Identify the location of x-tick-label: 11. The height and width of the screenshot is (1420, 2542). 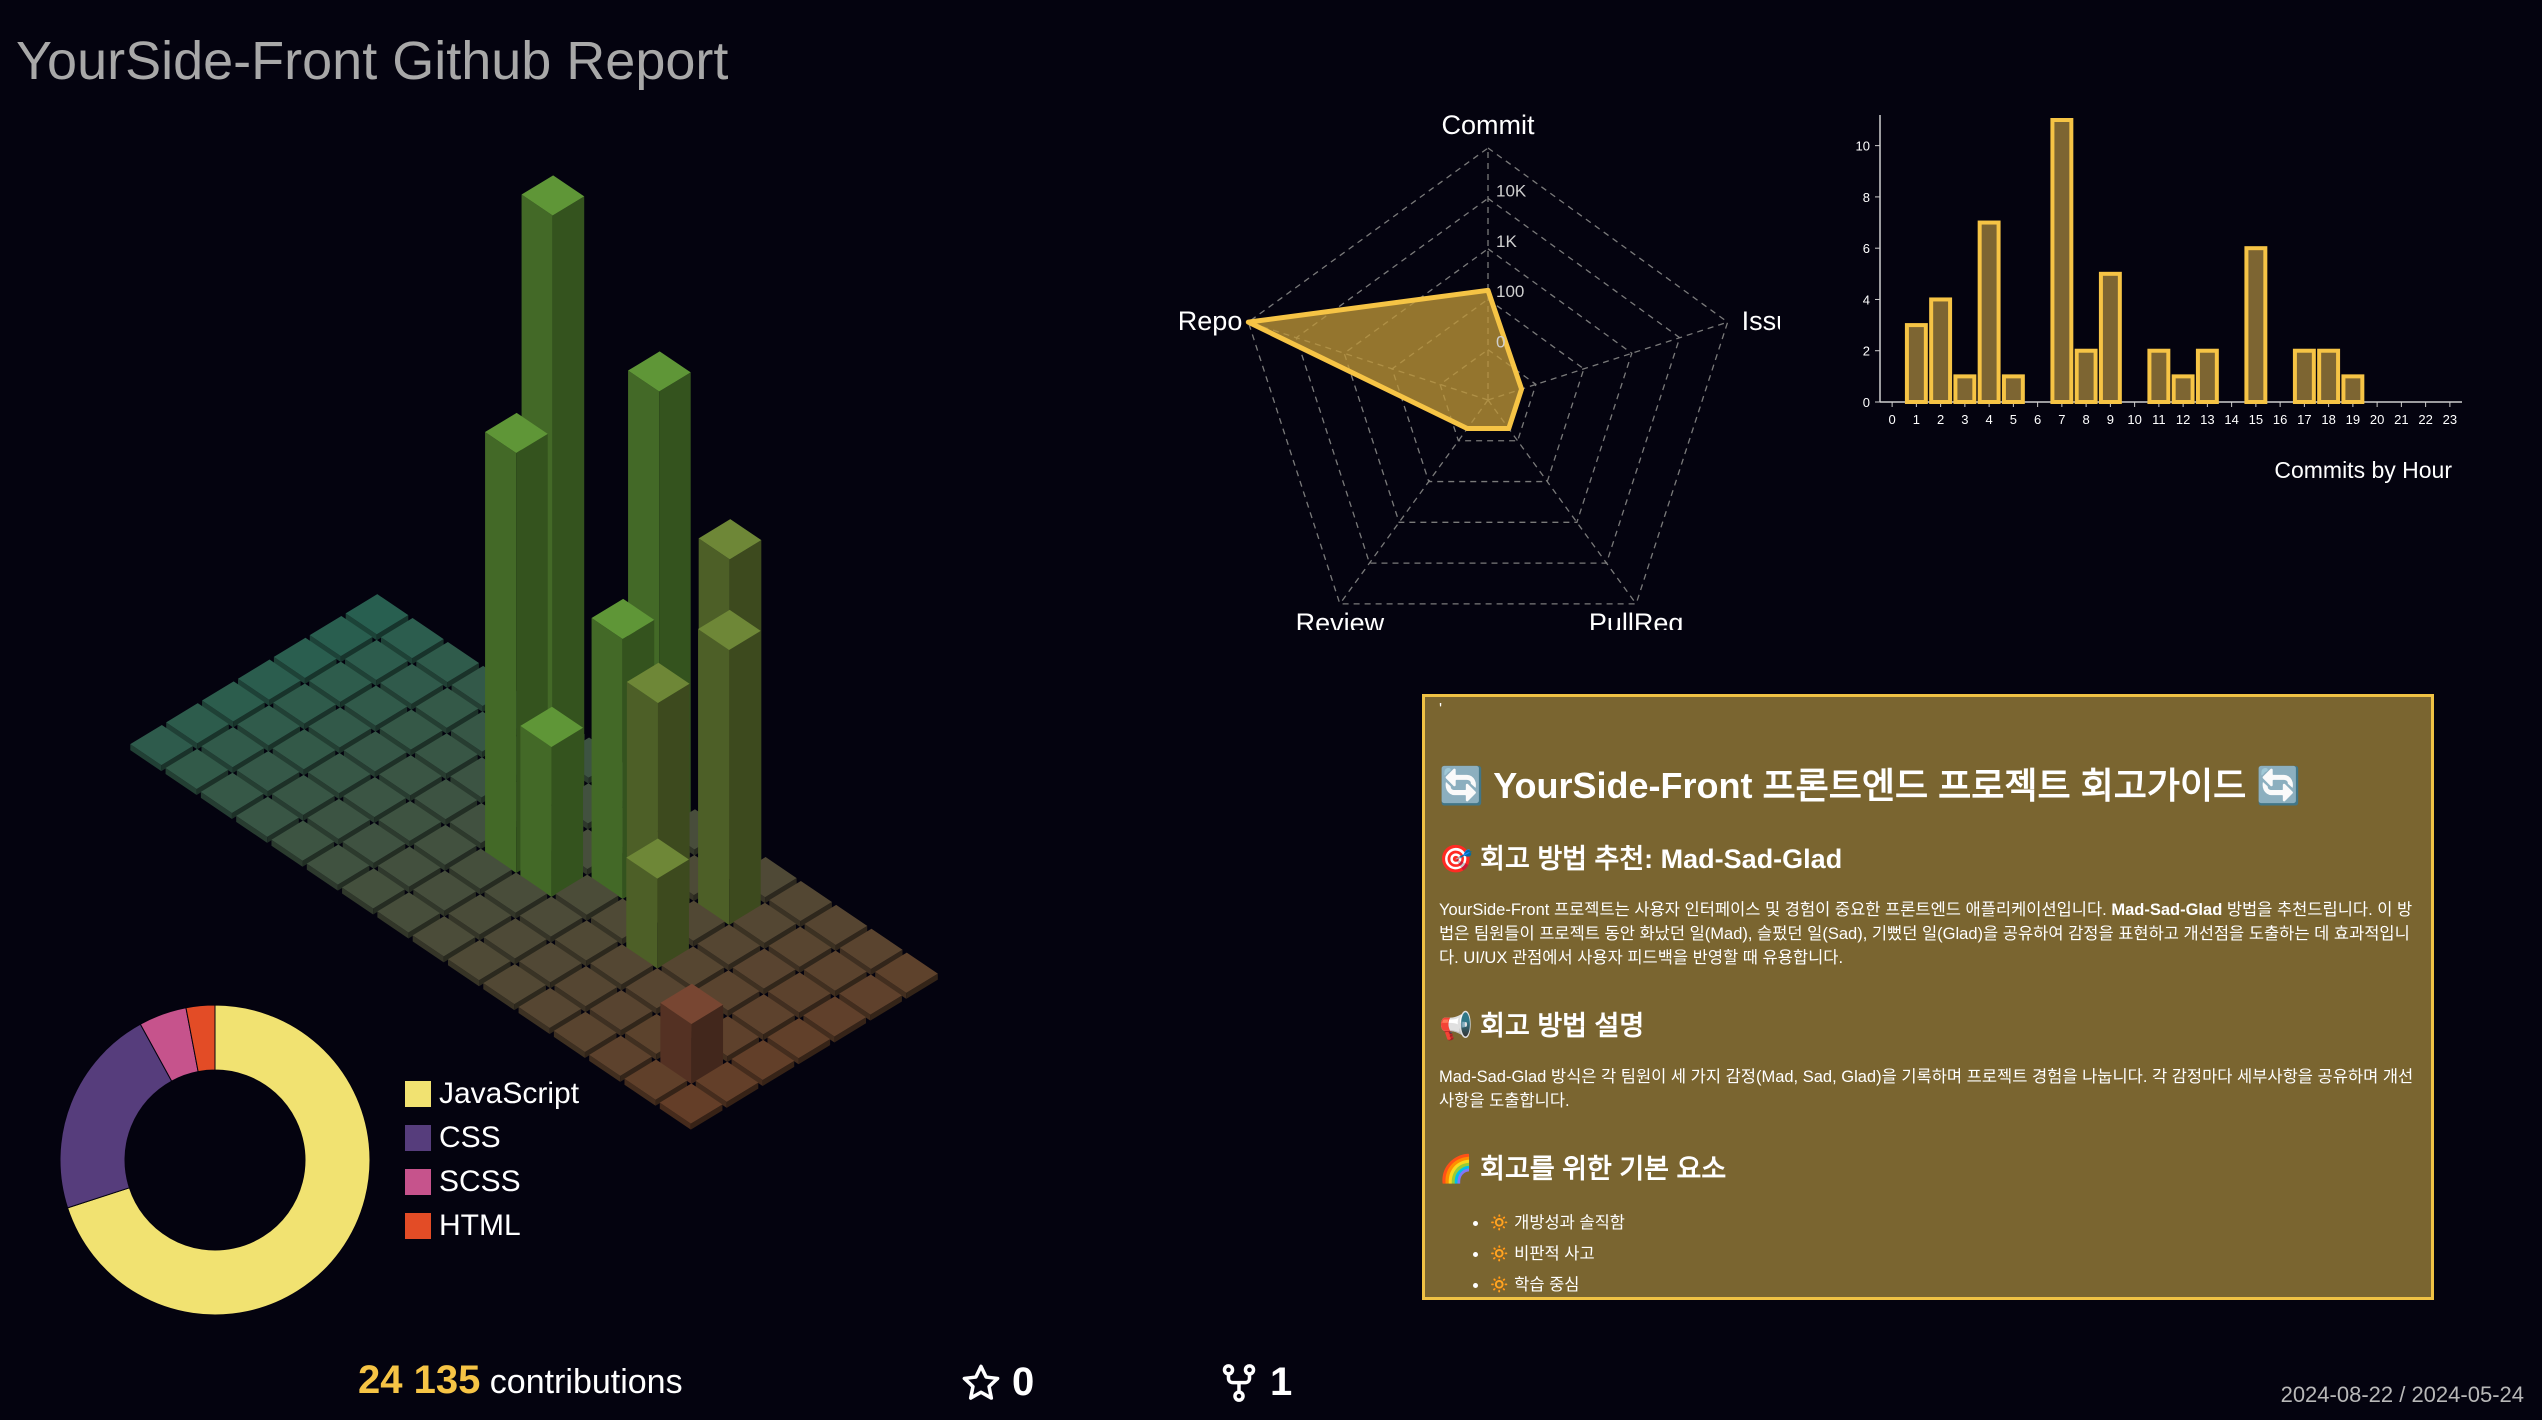
(2159, 419).